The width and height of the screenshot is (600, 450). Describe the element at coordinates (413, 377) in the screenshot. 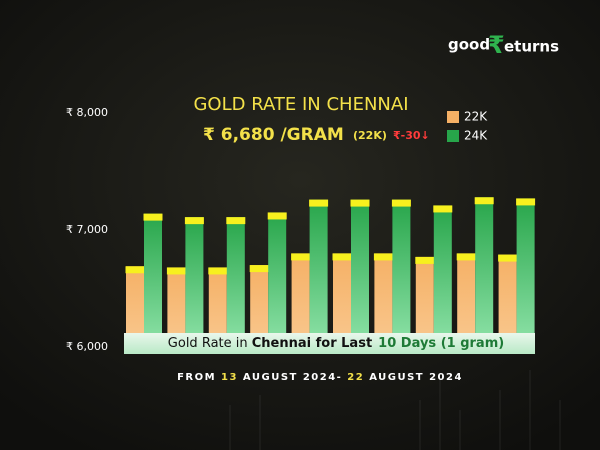

I see `footer-part: AUGUST 2024` at that location.